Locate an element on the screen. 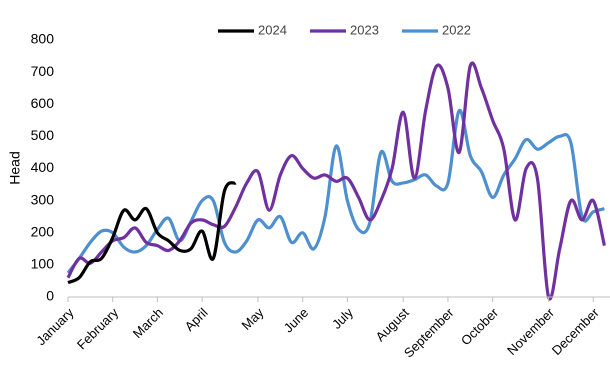 The width and height of the screenshot is (610, 371). legend: 2024 2023 2022 is located at coordinates (344, 29).